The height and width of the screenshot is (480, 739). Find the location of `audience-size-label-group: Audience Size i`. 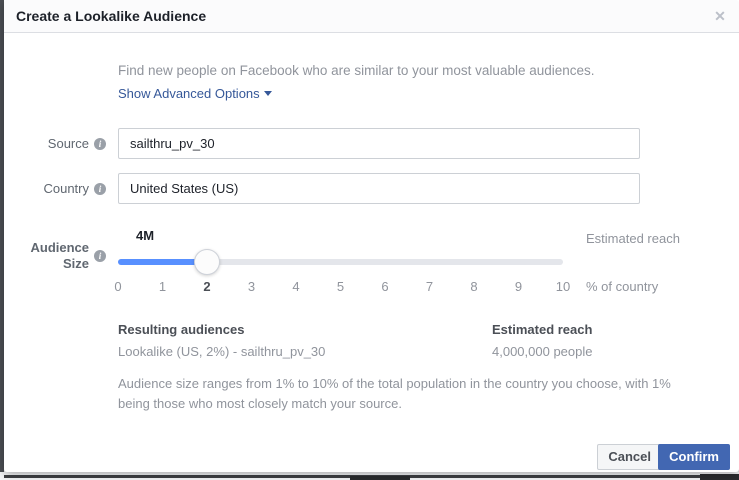

audience-size-label-group: Audience Size i is located at coordinates (55, 256).